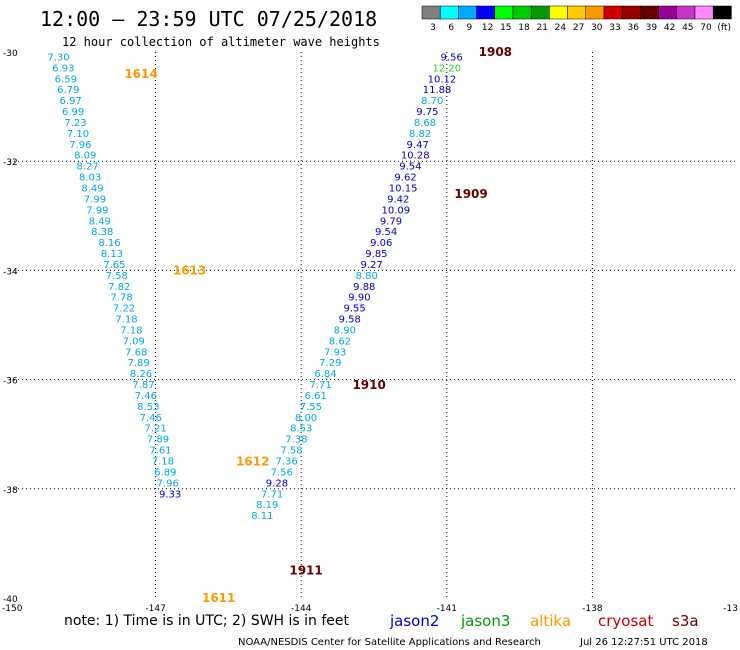 This screenshot has width=740, height=650. I want to click on wave-height-point: 8.00, so click(306, 418).